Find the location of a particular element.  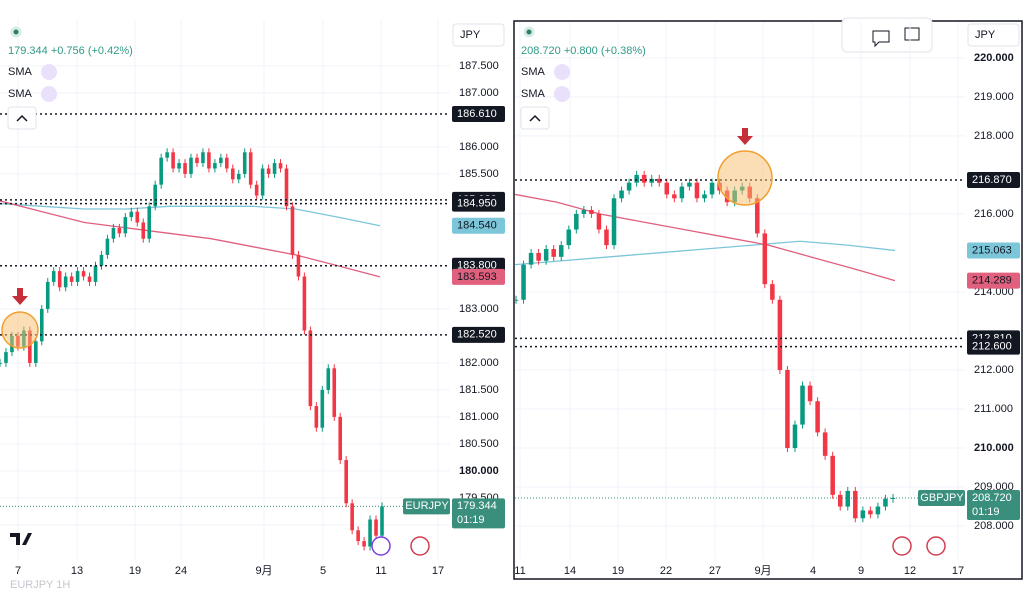

price-label: 215.063 is located at coordinates (992, 250).